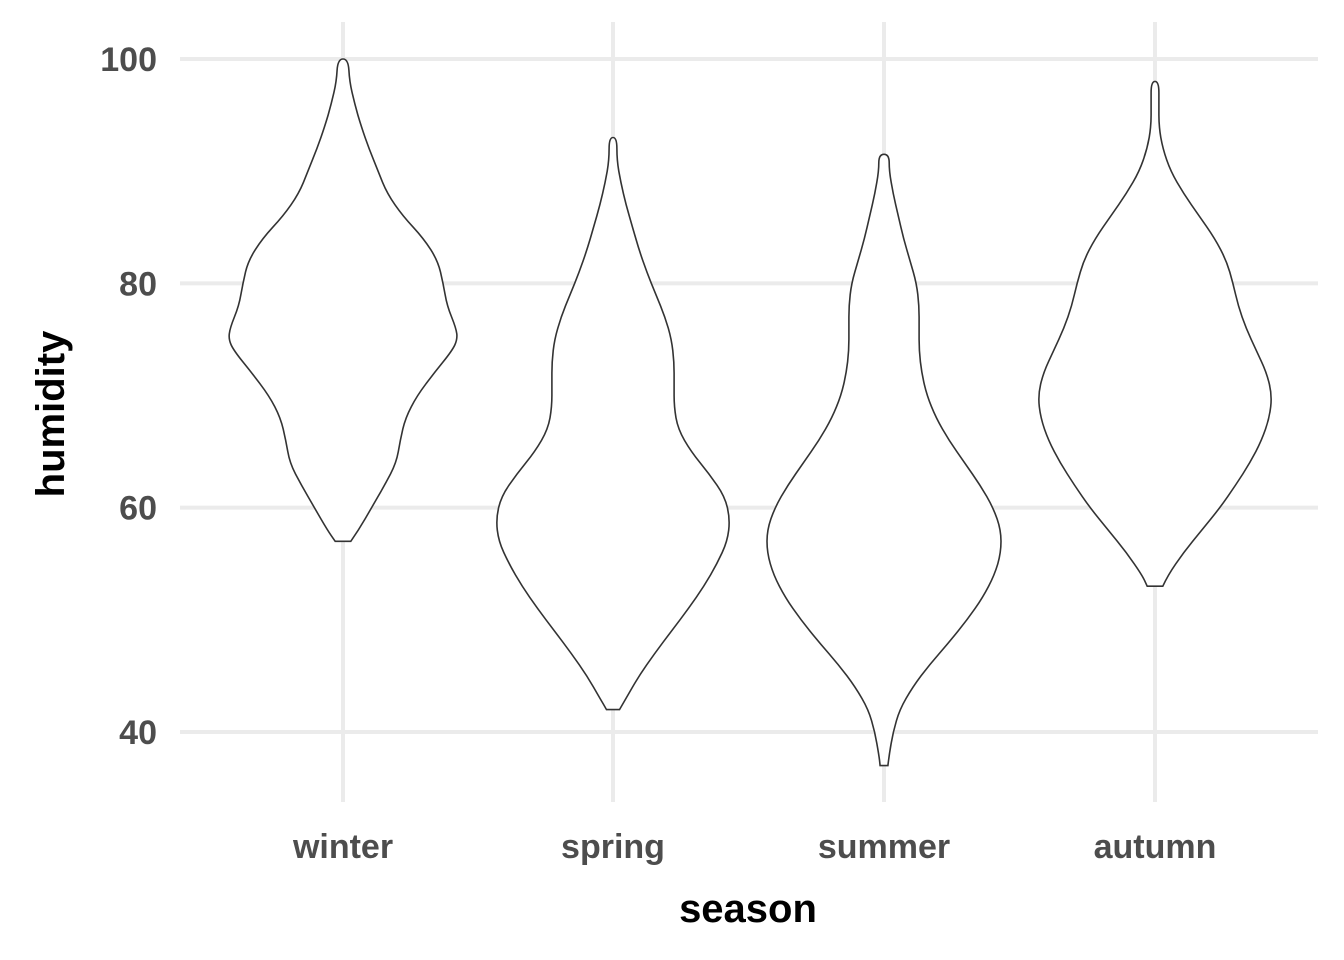  Describe the element at coordinates (138, 284) in the screenshot. I see `y-tick-label-80: 80` at that location.